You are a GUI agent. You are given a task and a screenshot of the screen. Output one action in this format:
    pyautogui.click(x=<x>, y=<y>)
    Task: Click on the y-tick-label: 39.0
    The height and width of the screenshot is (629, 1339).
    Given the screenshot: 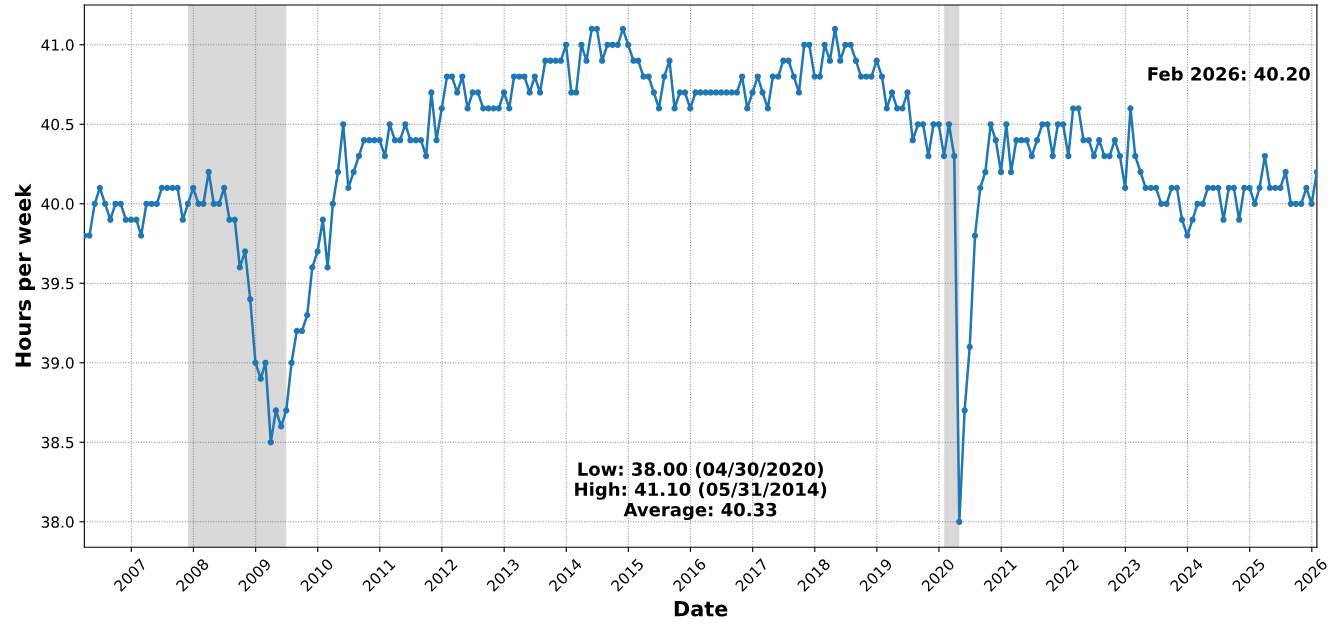 What is the action you would take?
    pyautogui.click(x=57, y=363)
    